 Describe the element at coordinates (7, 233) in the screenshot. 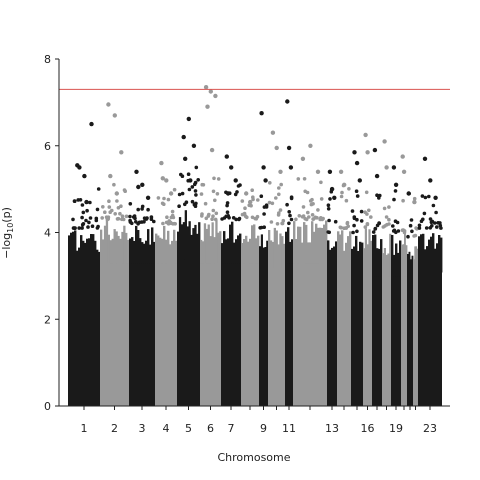

I see `y-axis-label: −log10(p)` at that location.